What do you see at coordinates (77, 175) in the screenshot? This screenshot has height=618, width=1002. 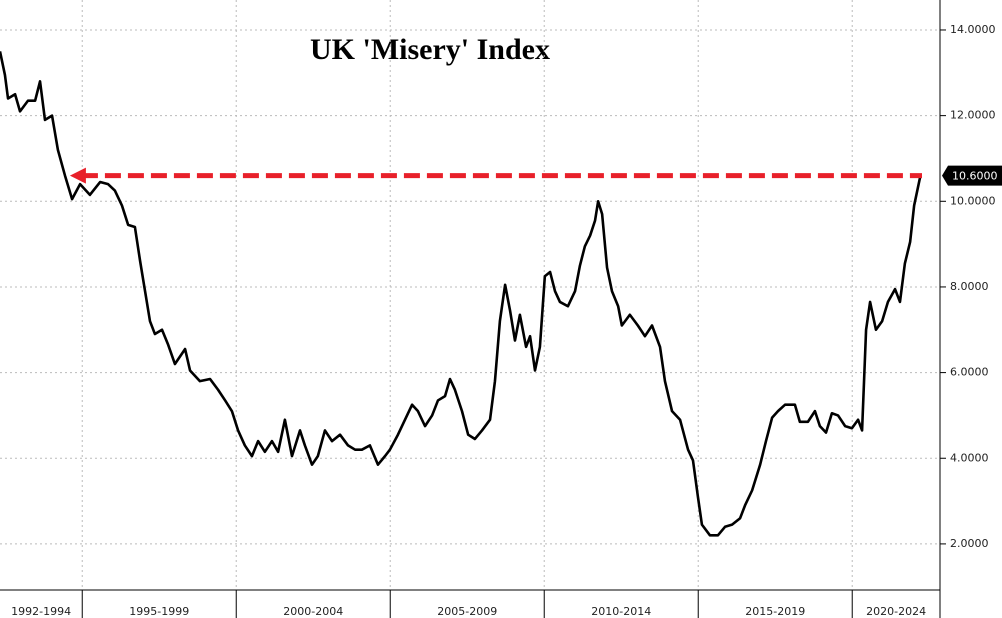 I see `annotation-arrow-head` at bounding box center [77, 175].